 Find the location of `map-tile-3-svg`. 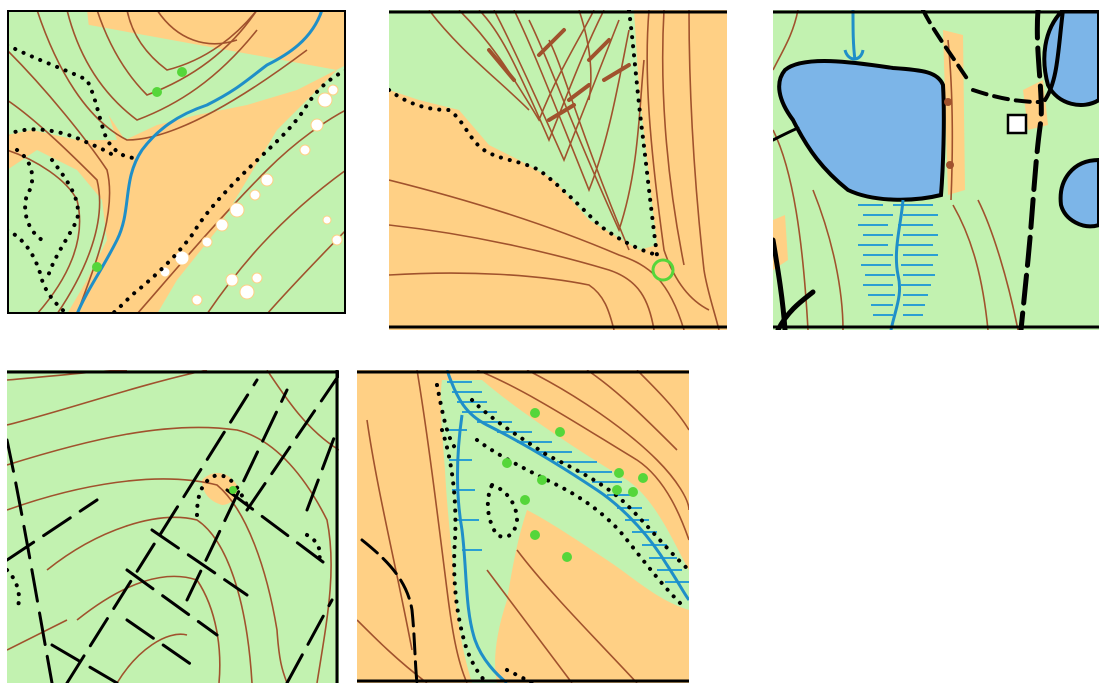

map-tile-3-svg is located at coordinates (936, 170).